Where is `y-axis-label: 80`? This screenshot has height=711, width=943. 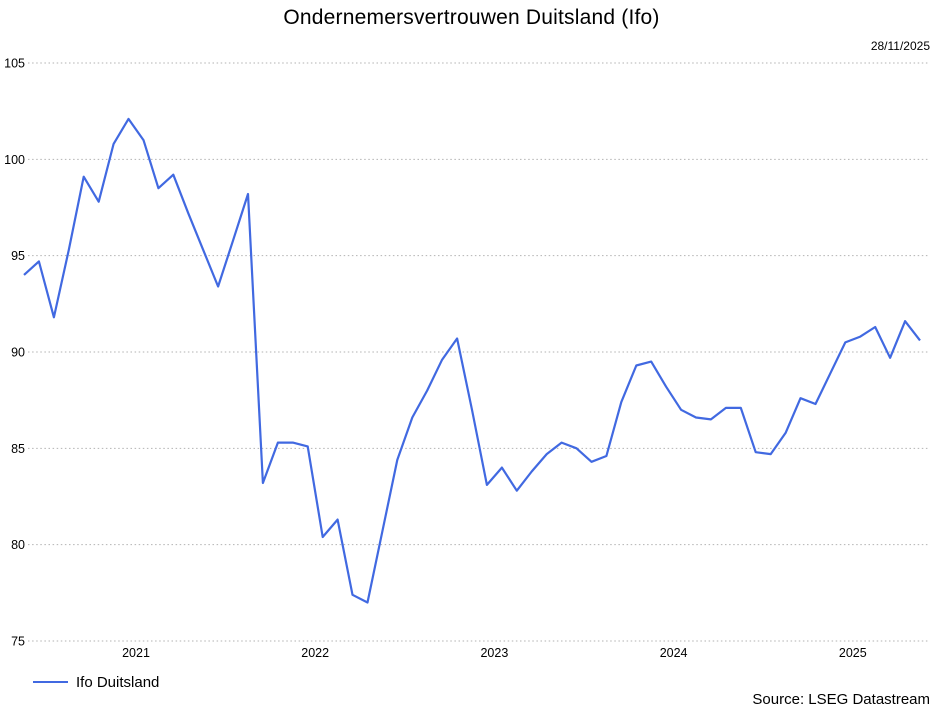
y-axis-label: 80 is located at coordinates (18, 545).